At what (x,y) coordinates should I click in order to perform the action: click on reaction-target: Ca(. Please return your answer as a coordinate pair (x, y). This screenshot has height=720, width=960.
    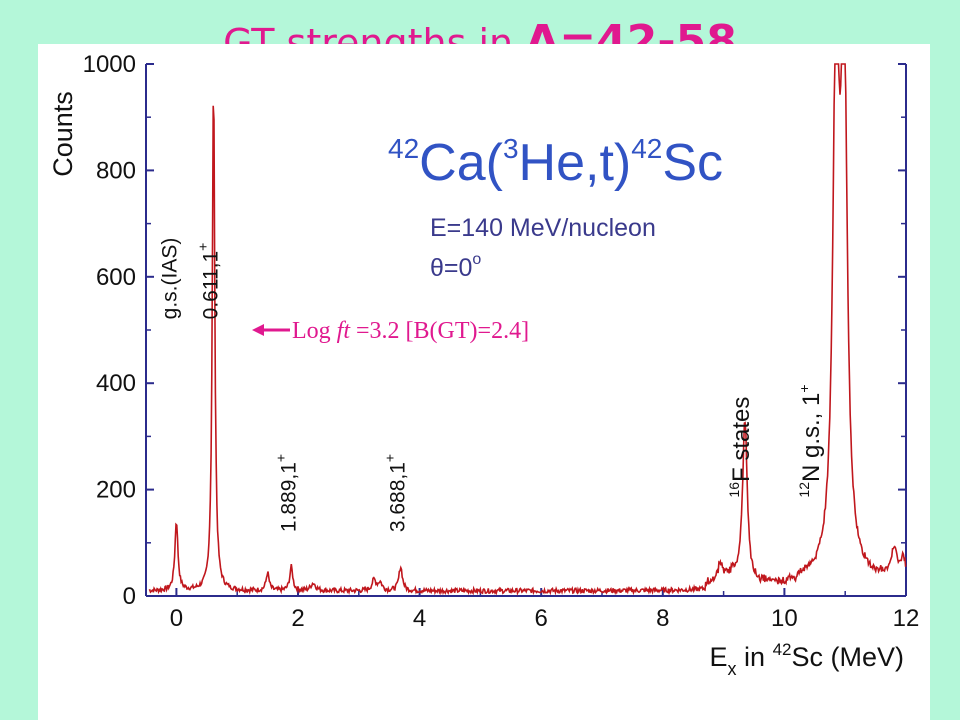
    Looking at the image, I should click on (461, 163).